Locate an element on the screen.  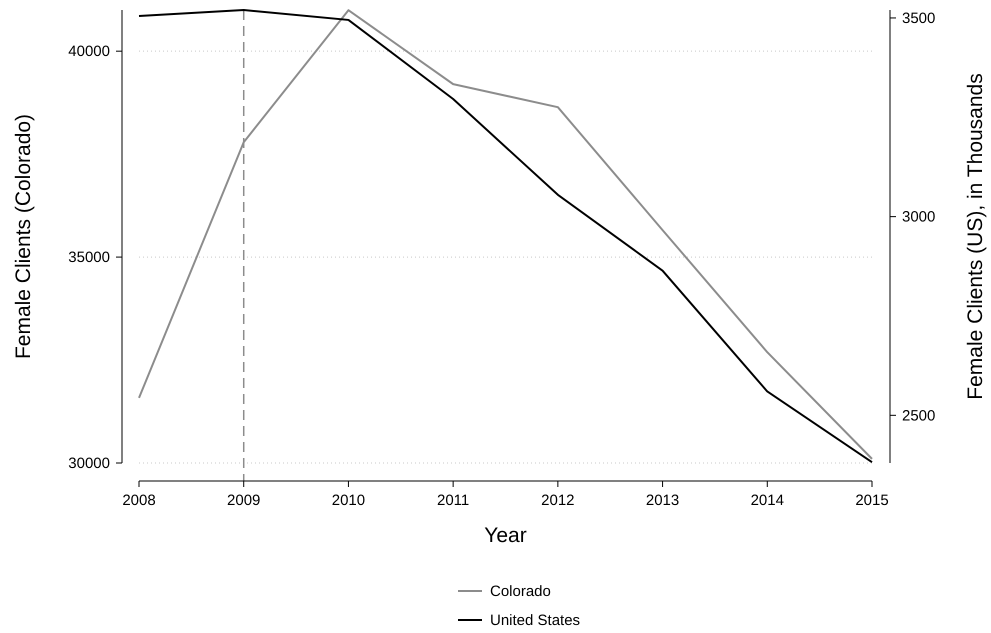
y2-tick-label: 3500 is located at coordinates (919, 18).